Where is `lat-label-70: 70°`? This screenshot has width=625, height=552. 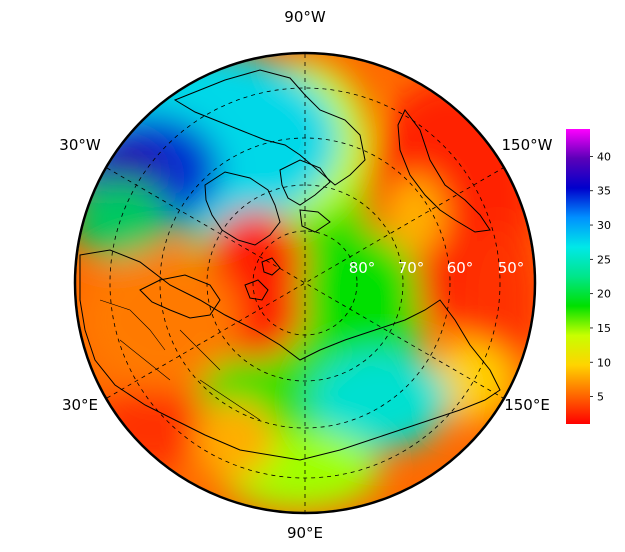 lat-label-70: 70° is located at coordinates (411, 268).